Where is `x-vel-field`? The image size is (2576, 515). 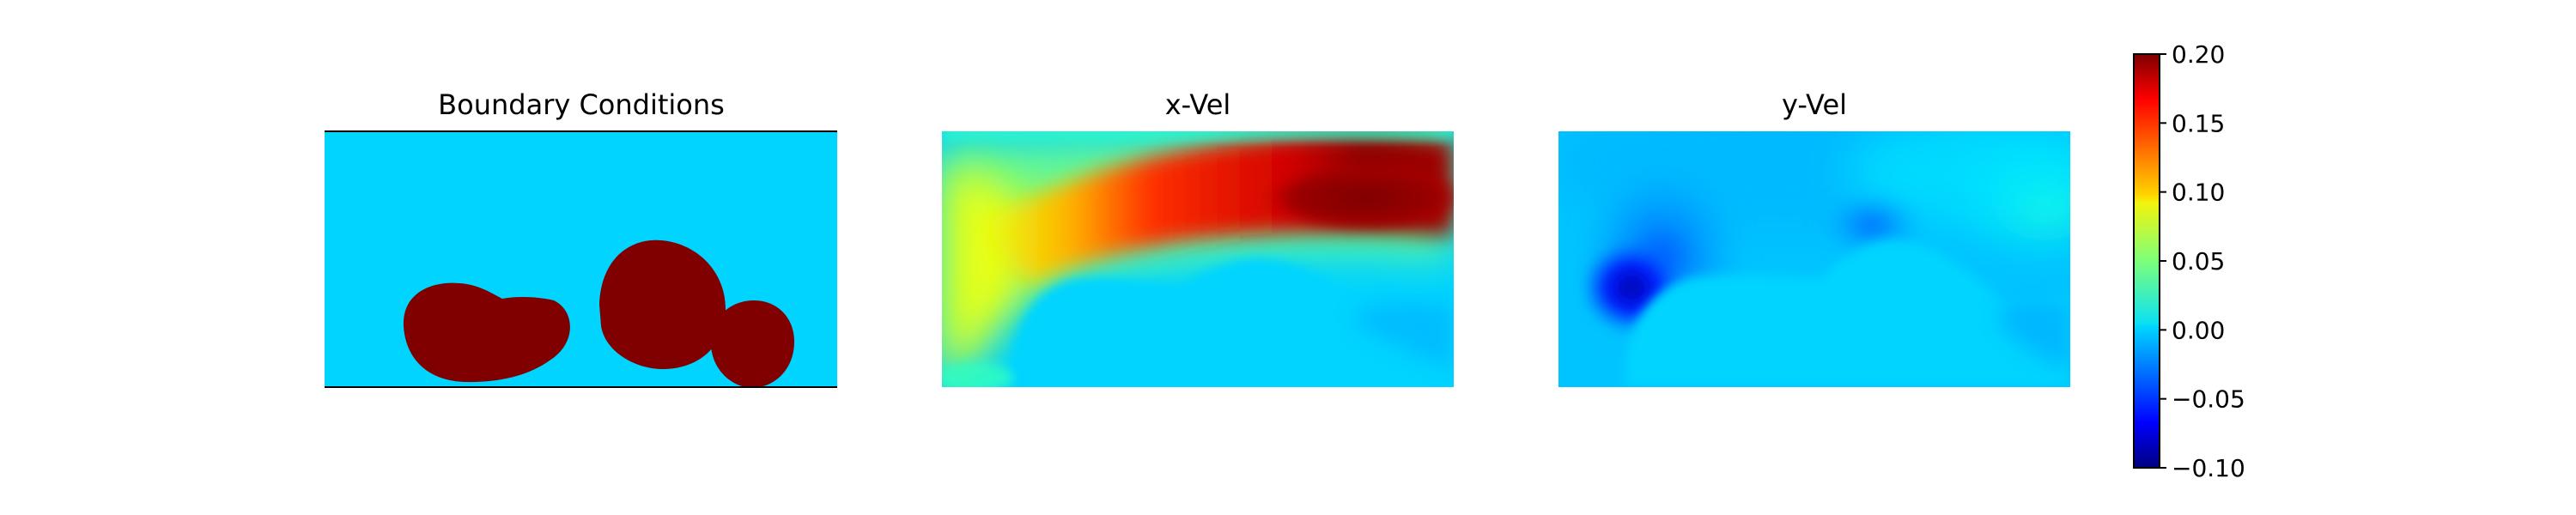
x-vel-field is located at coordinates (1198, 259).